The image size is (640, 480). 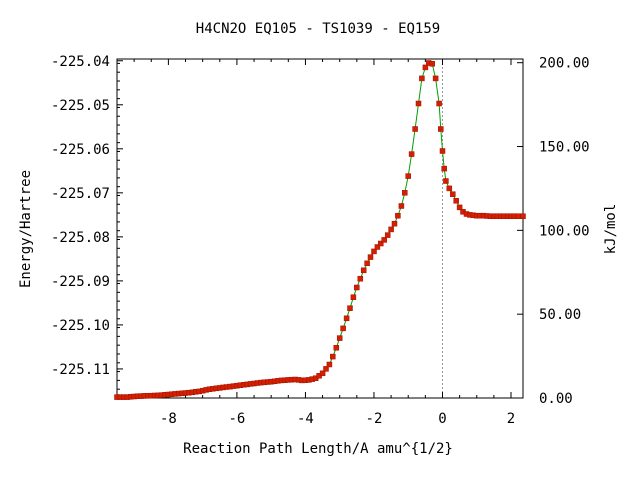 What do you see at coordinates (80, 194) in the screenshot?
I see `y-tick-label: -225.07` at bounding box center [80, 194].